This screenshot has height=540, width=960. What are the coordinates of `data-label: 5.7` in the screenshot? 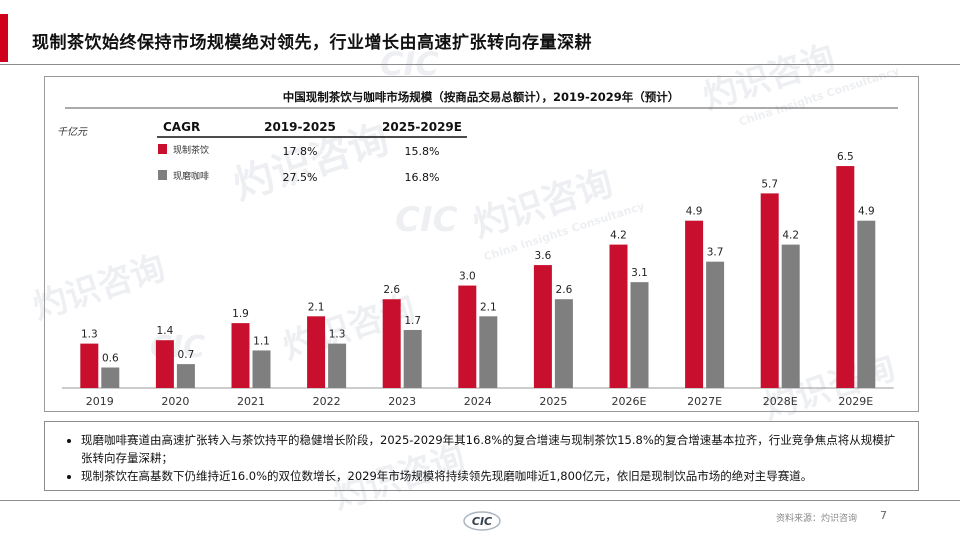 It's located at (769, 184).